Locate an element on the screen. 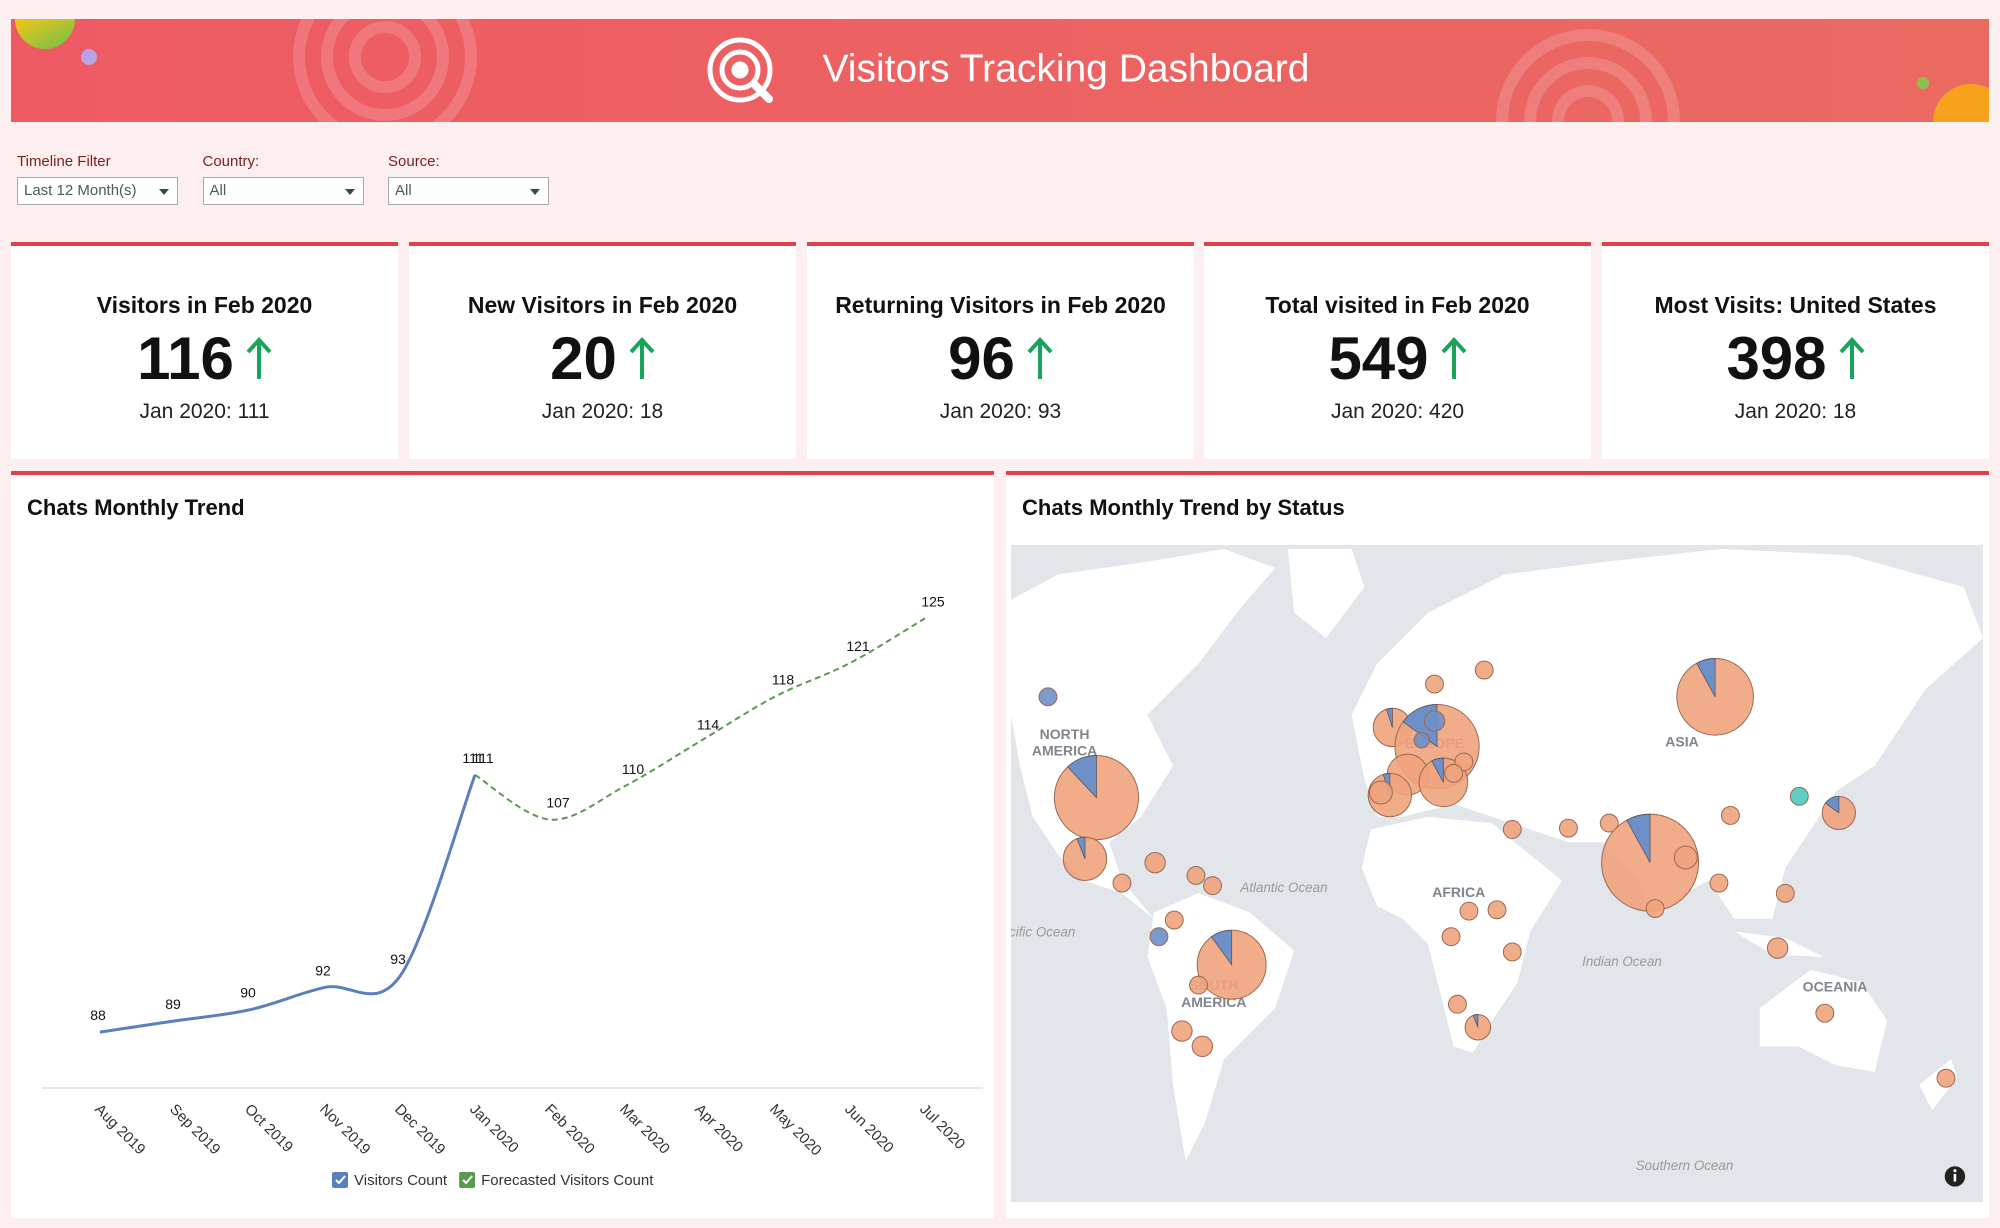  card-title: Chats Monthly Trend by Status is located at coordinates (1183, 507).